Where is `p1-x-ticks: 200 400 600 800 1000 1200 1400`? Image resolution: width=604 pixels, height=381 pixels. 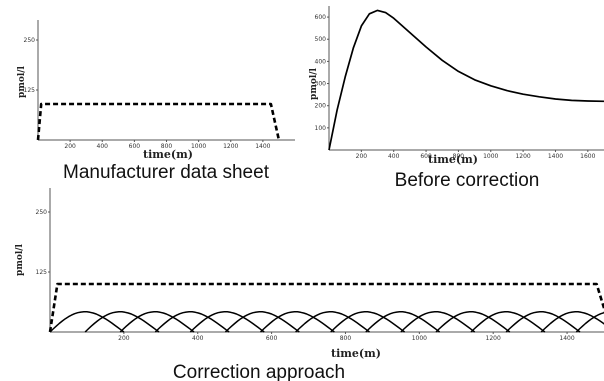
p1-x-ticks: 200 400 600 800 1000 1200 1400 is located at coordinates (167, 145).